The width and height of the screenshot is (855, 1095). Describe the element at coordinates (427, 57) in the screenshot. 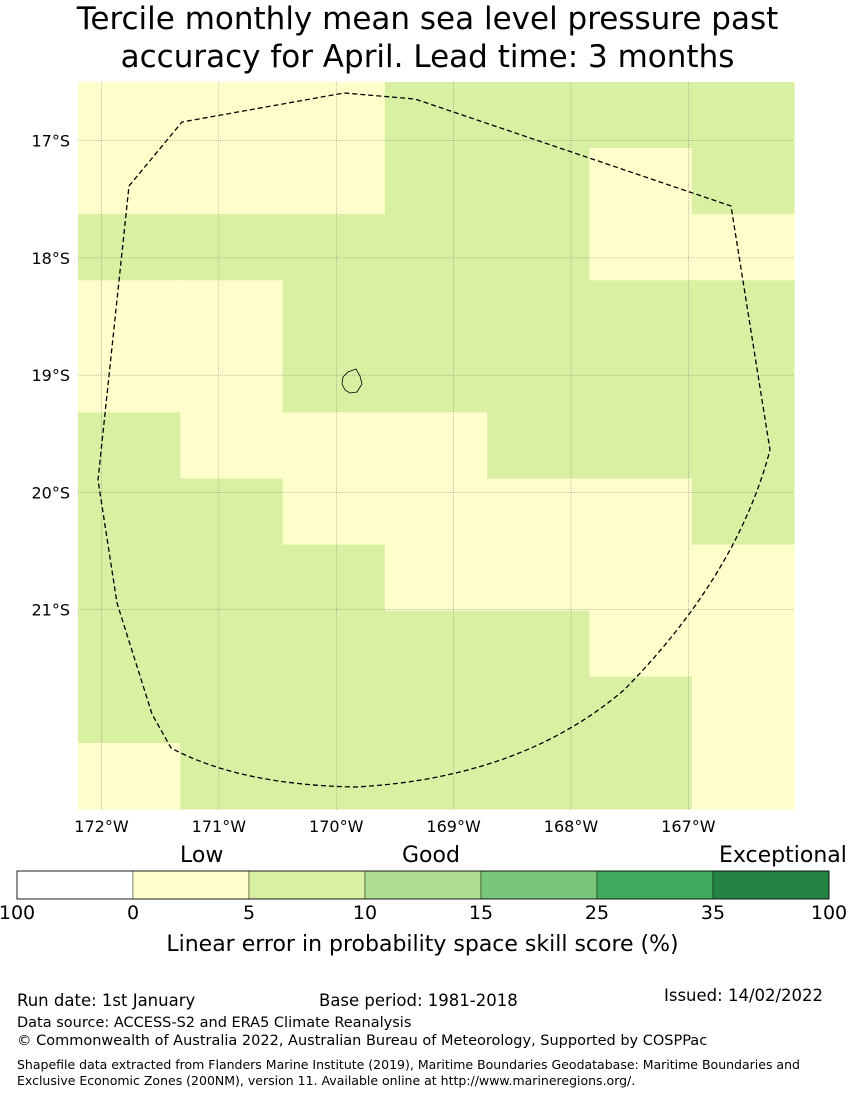

I see `title-line-2: accuracy for April. Lead time: 3 months` at that location.